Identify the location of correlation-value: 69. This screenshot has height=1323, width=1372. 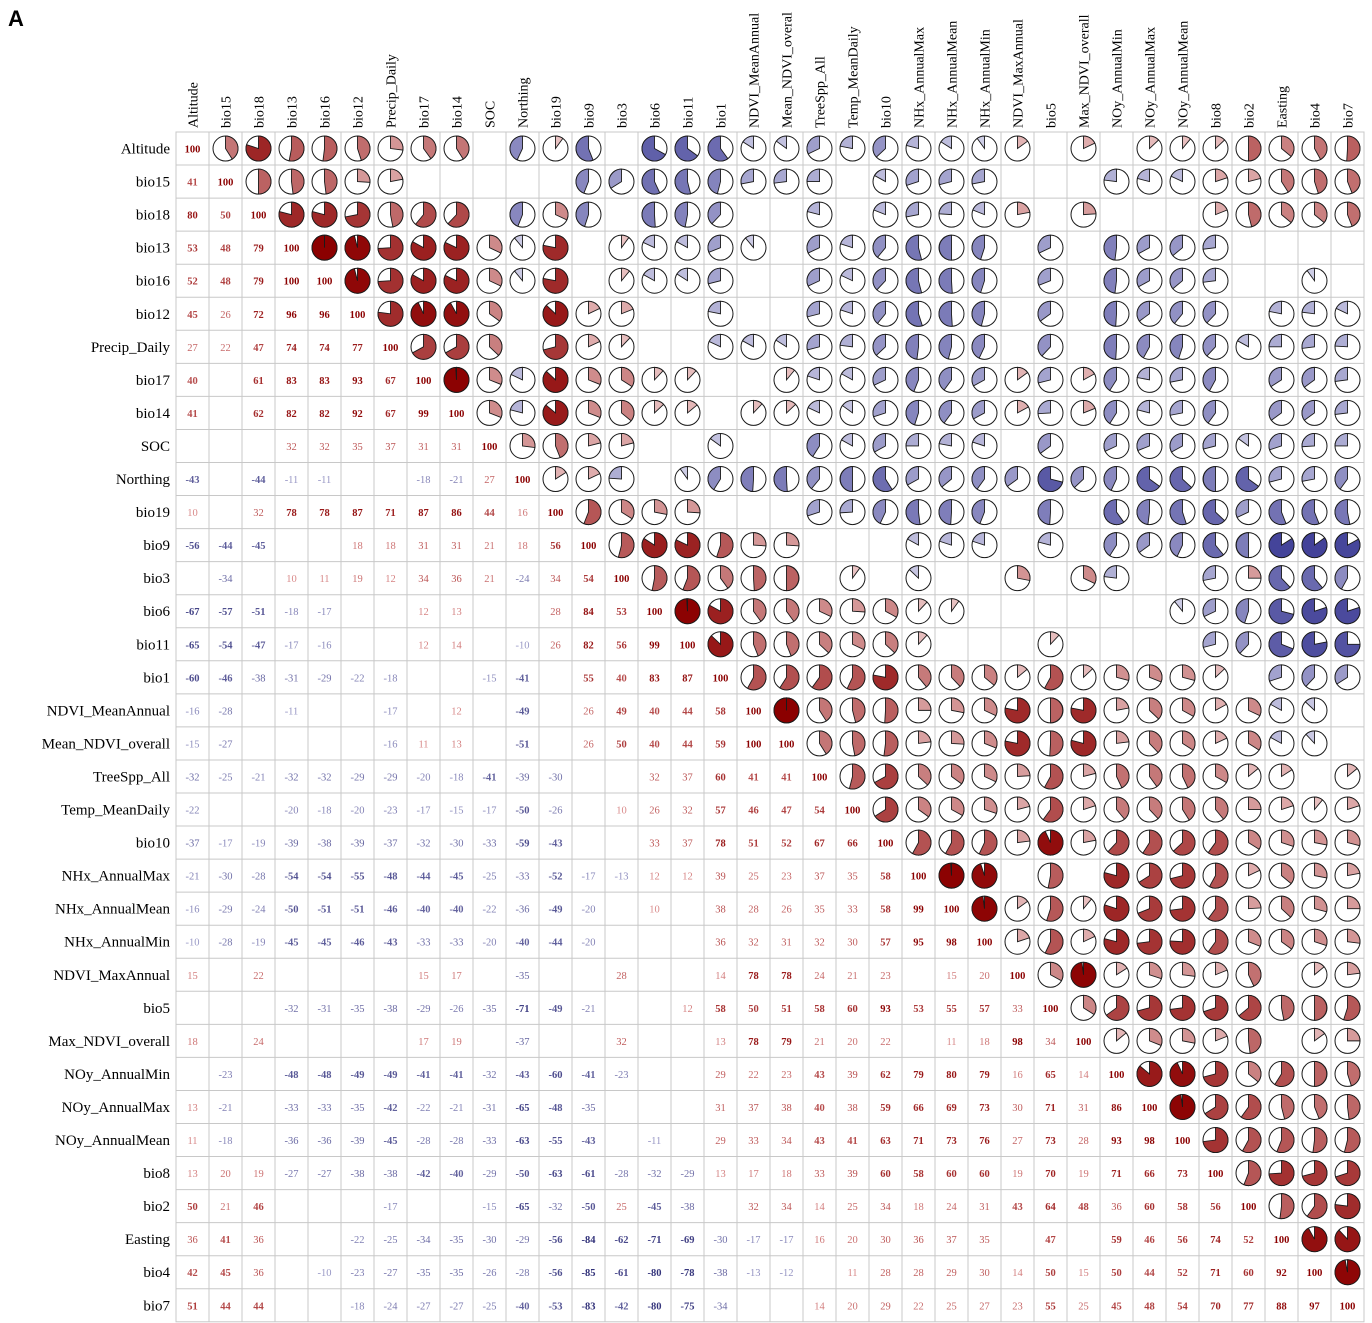
(951, 1108).